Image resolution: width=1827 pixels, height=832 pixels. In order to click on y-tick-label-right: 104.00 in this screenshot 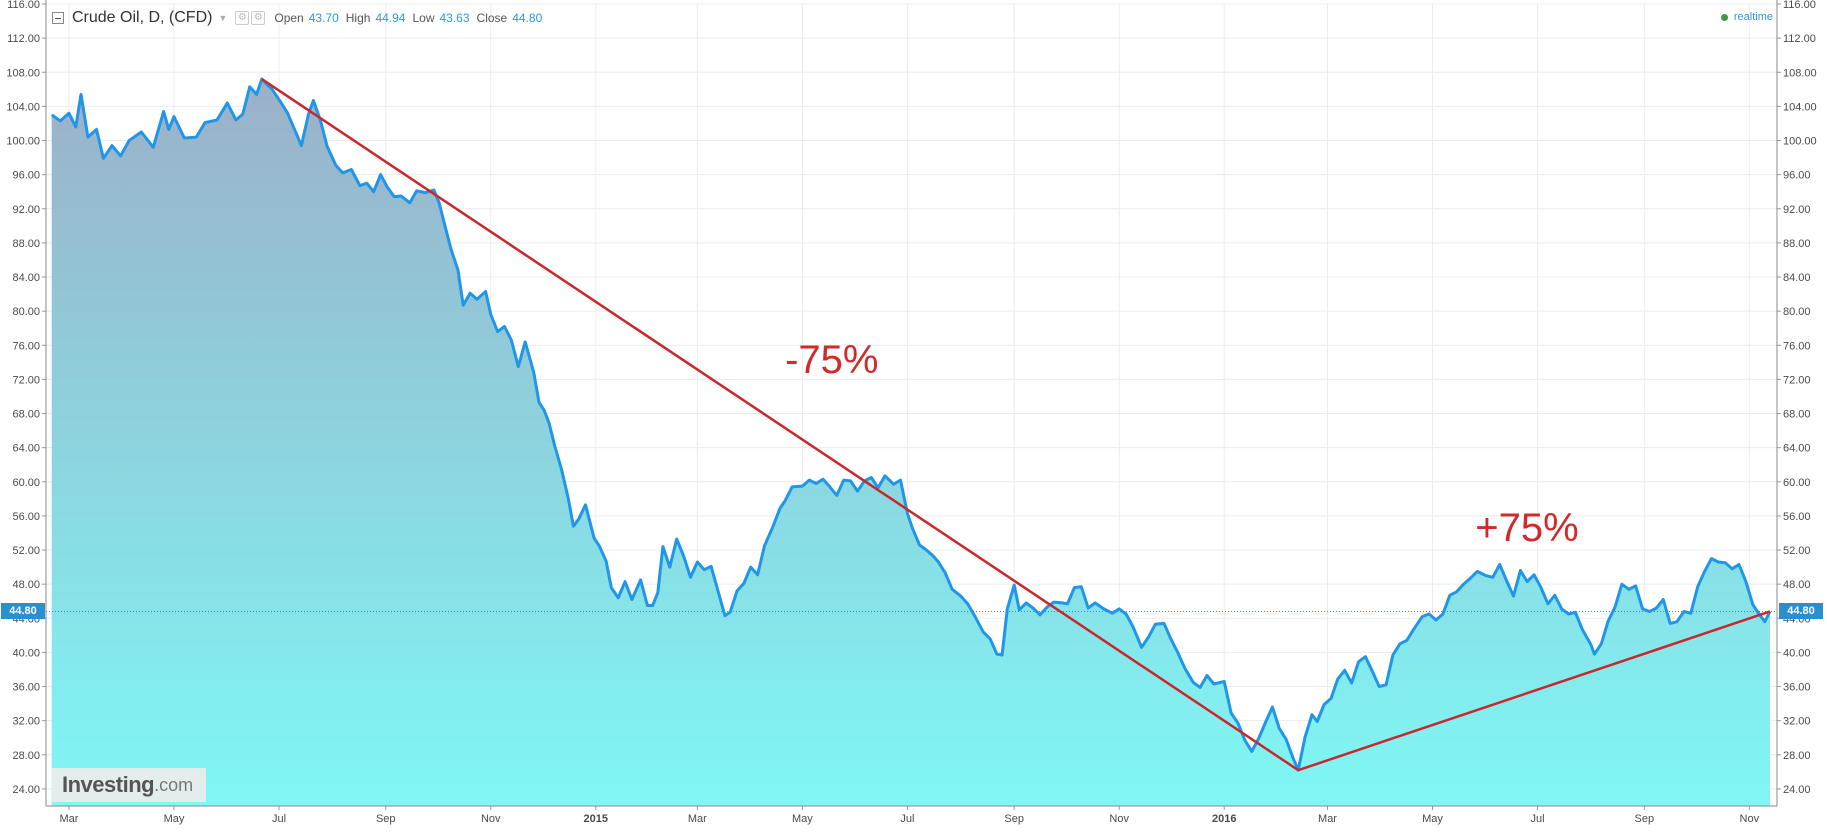, I will do `click(1800, 107)`.